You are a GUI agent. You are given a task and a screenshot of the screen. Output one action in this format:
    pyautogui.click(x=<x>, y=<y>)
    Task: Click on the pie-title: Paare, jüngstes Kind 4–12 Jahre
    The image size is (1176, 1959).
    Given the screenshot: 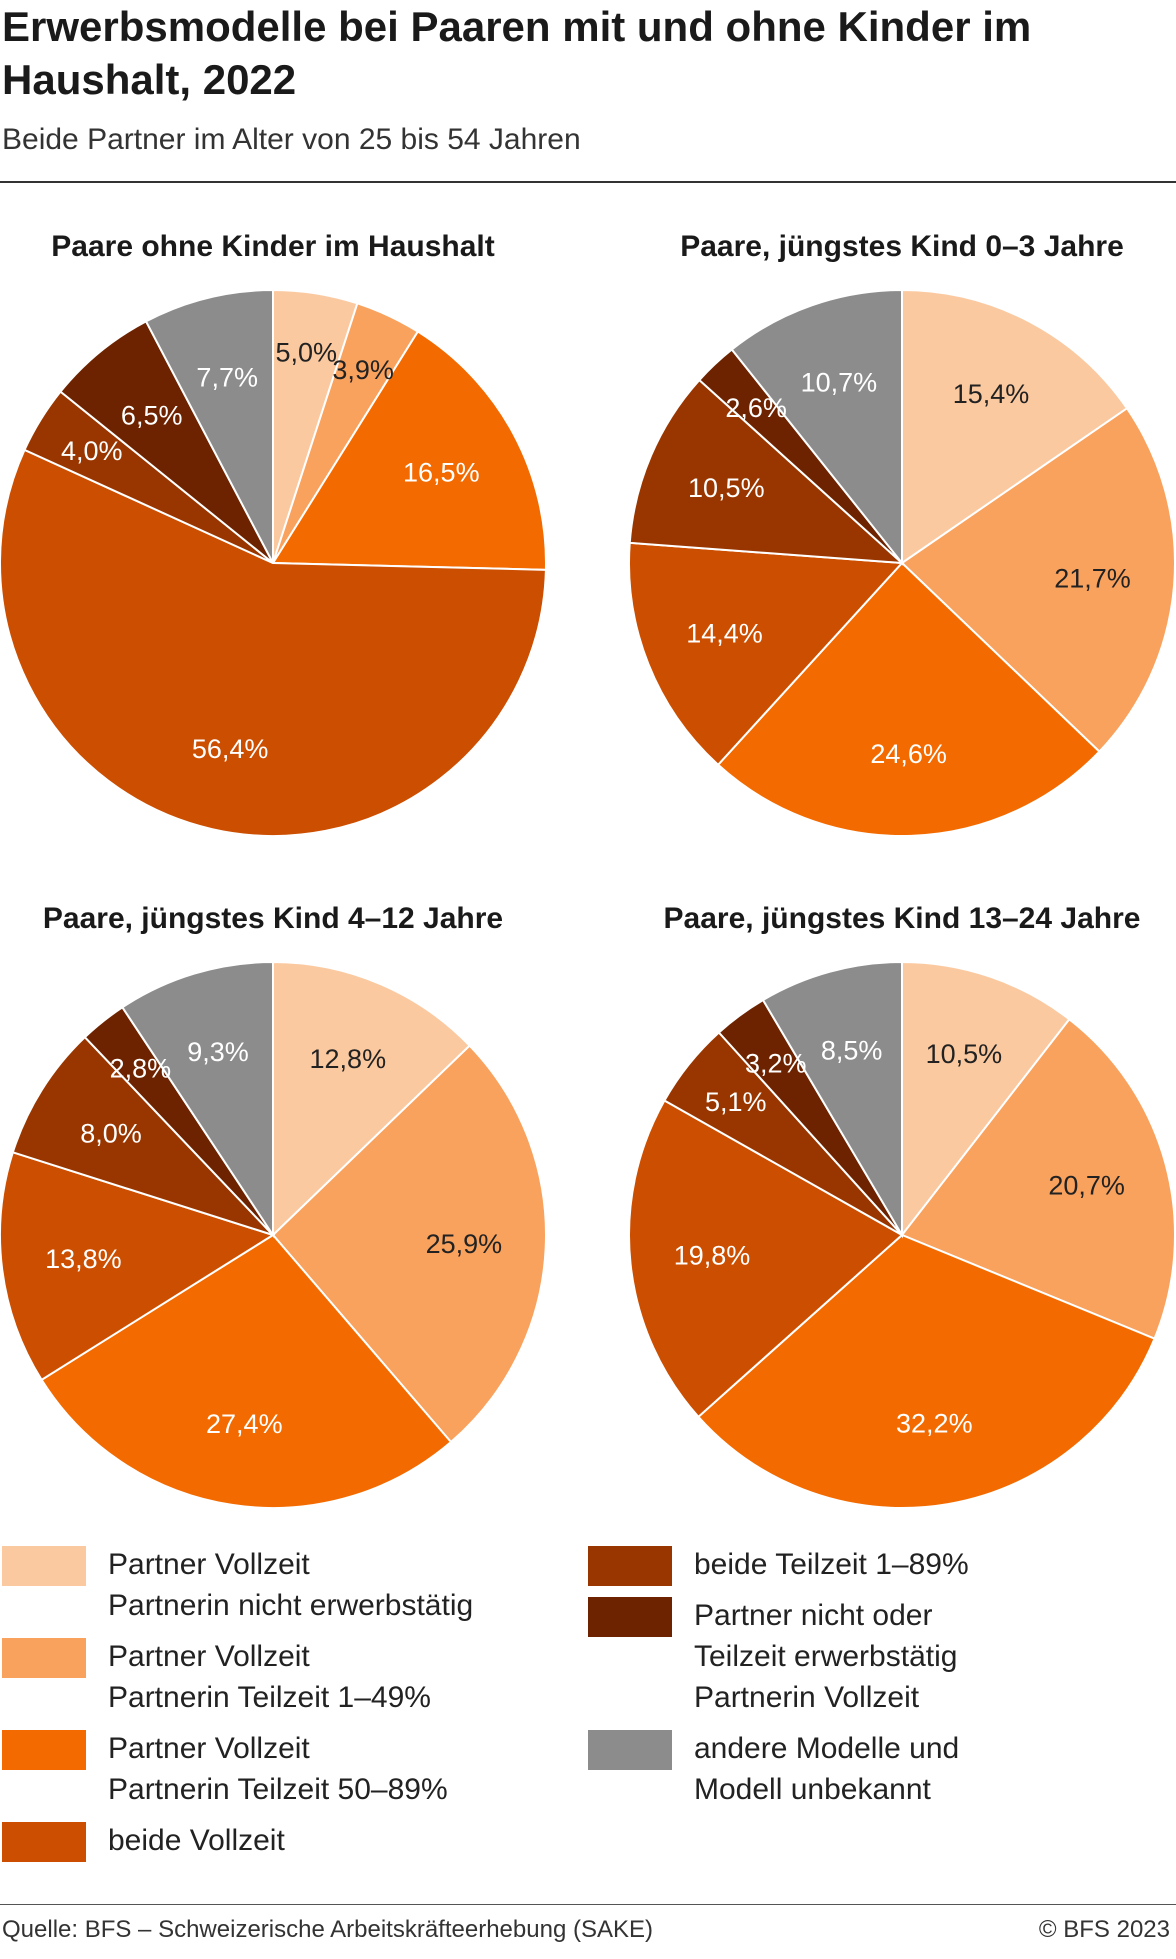 What is the action you would take?
    pyautogui.click(x=273, y=918)
    